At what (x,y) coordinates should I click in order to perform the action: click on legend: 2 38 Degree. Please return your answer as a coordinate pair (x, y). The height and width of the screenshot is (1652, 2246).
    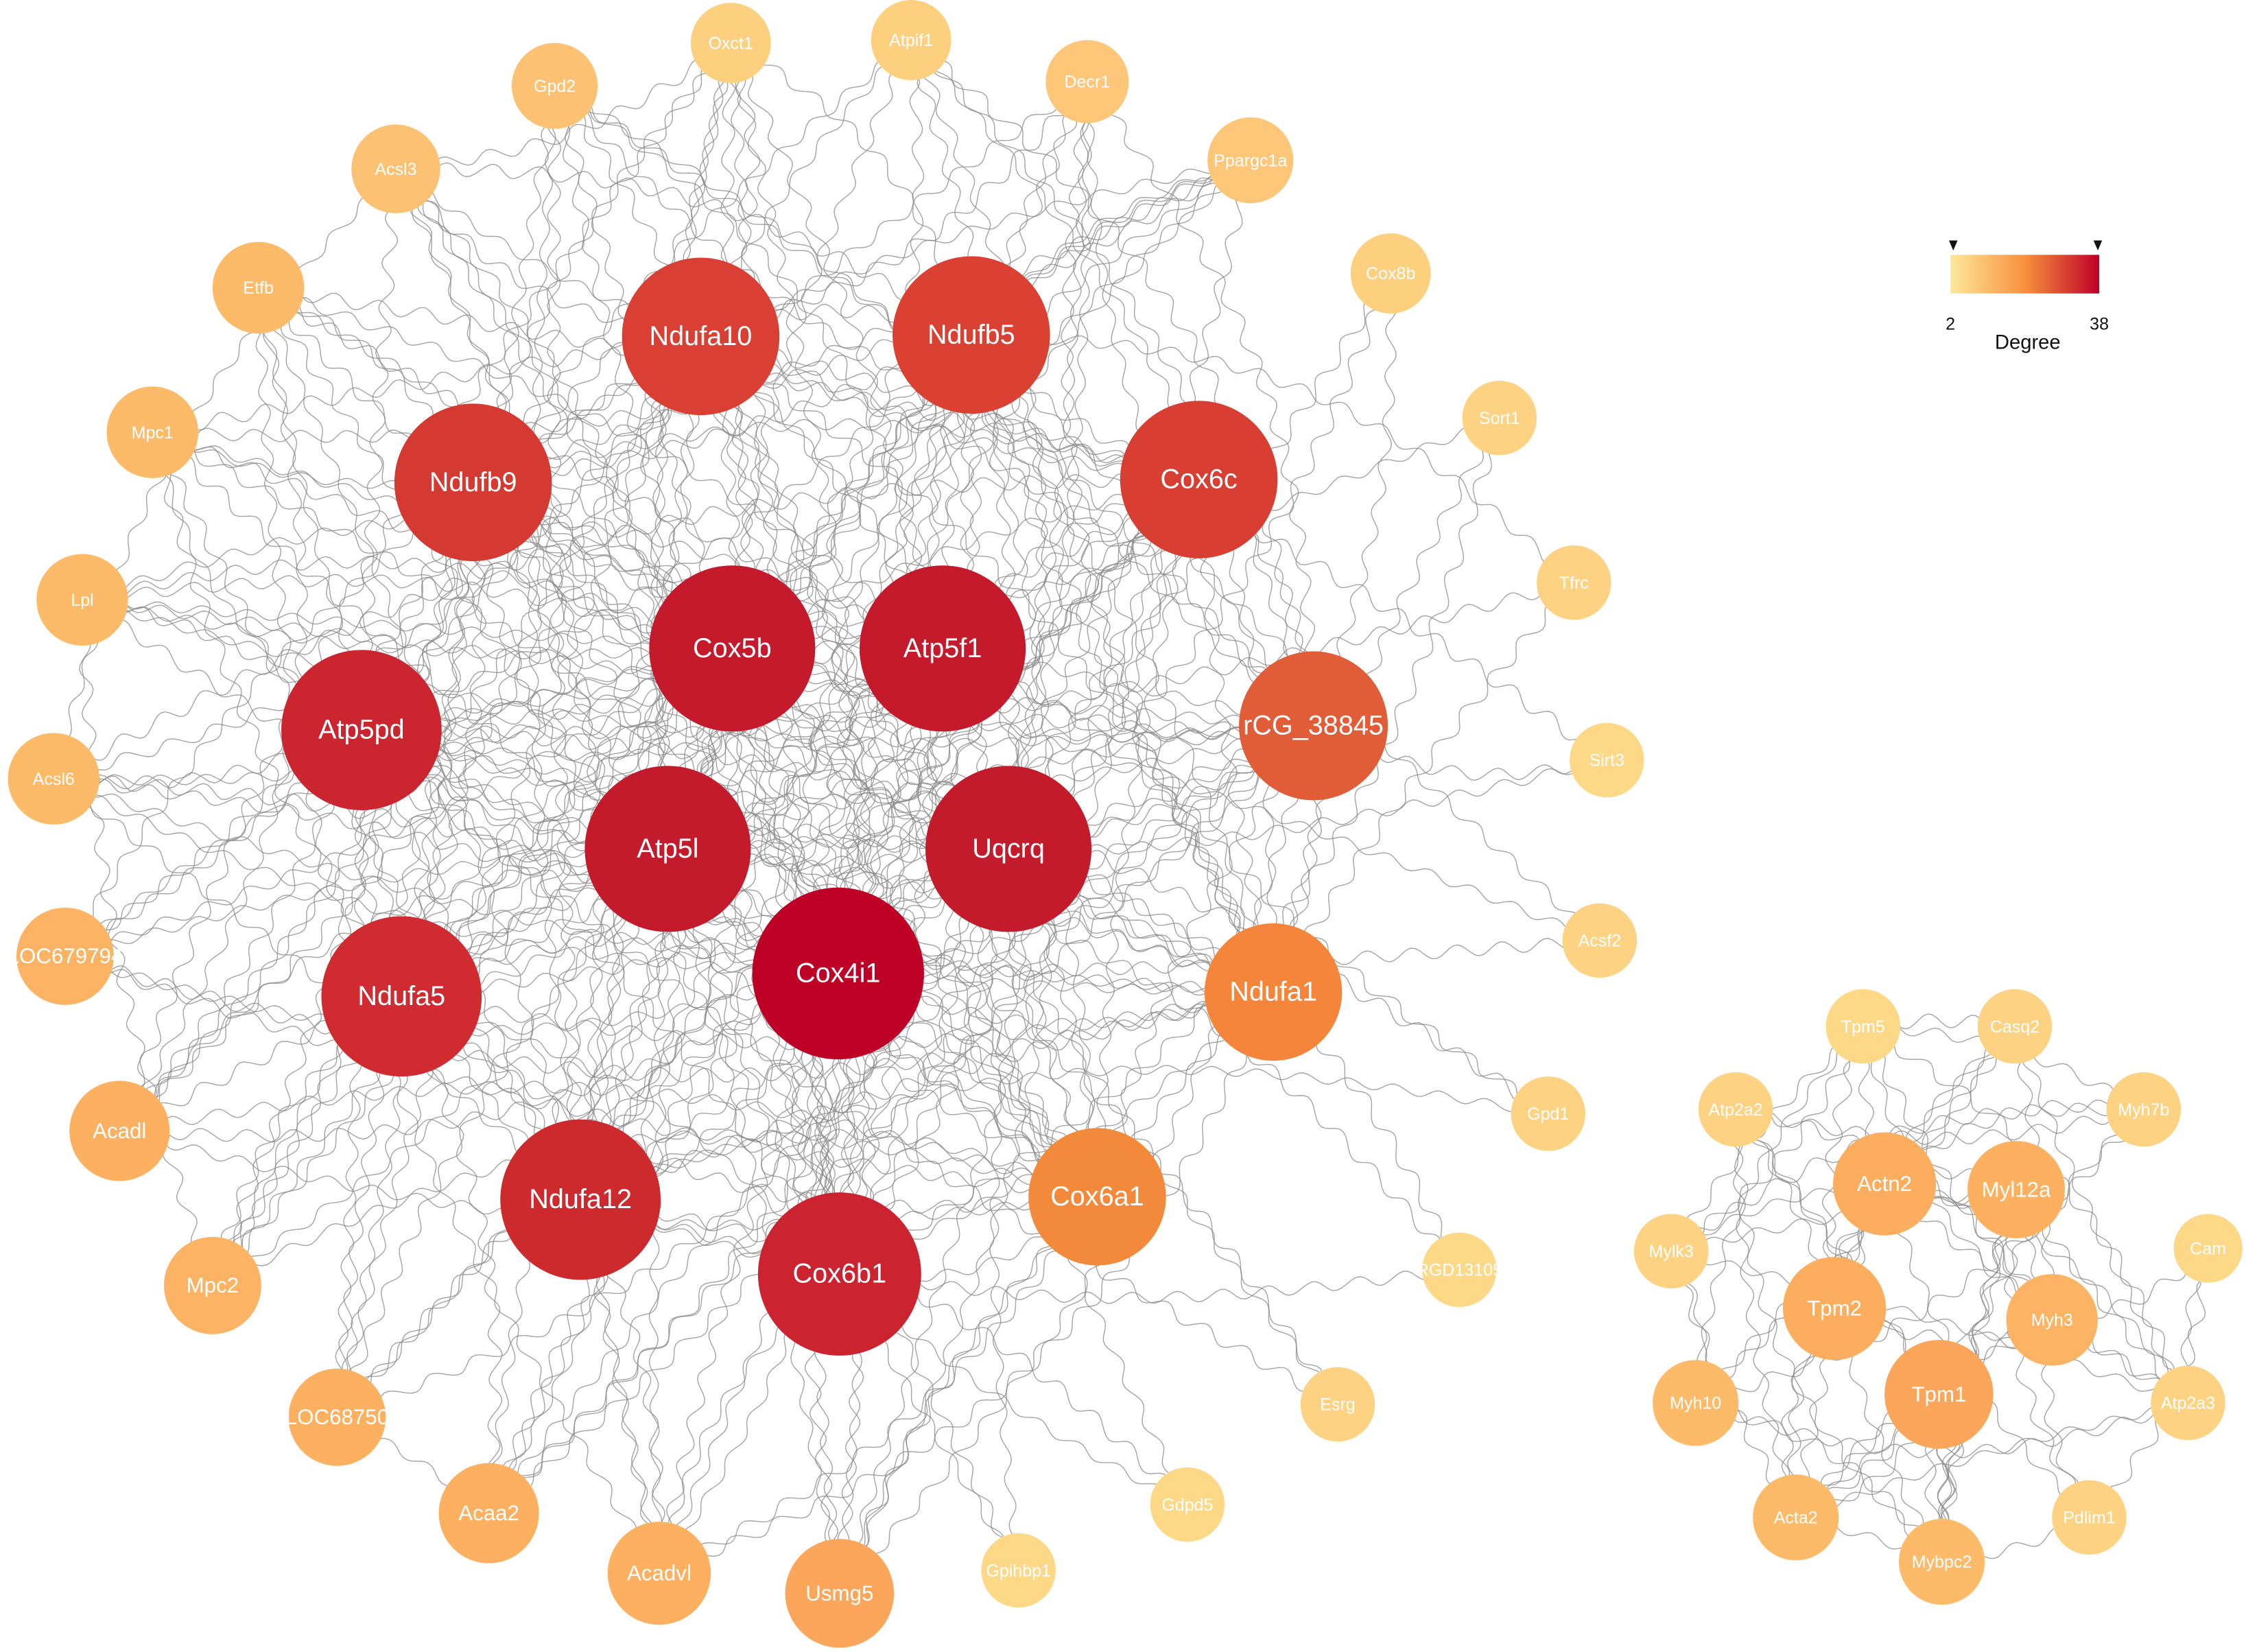
    Looking at the image, I should click on (2027, 297).